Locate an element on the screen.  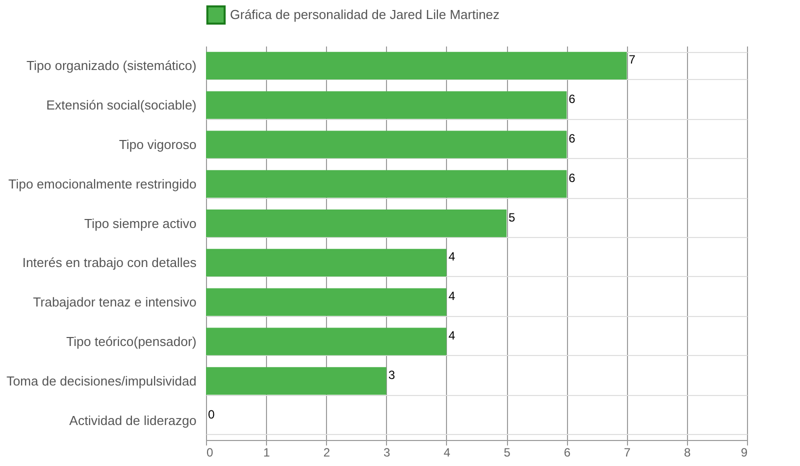
y-tick-label: Actividad de liderazgo is located at coordinates (132, 420).